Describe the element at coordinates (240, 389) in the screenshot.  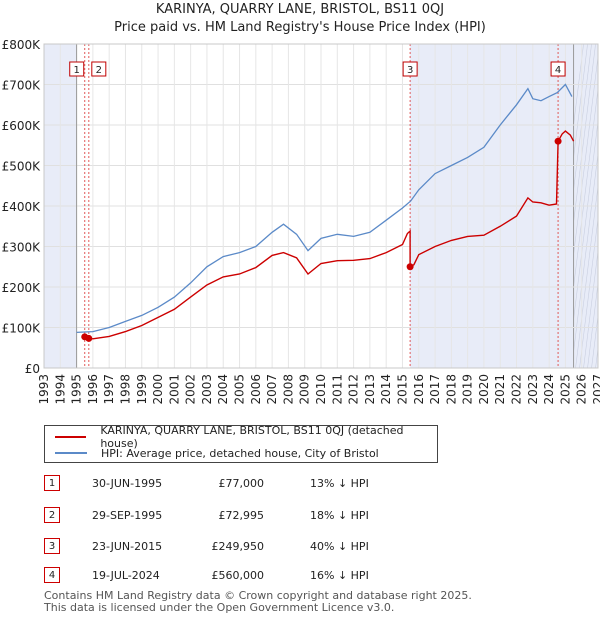
I see `x-tick-label: 2005` at that location.